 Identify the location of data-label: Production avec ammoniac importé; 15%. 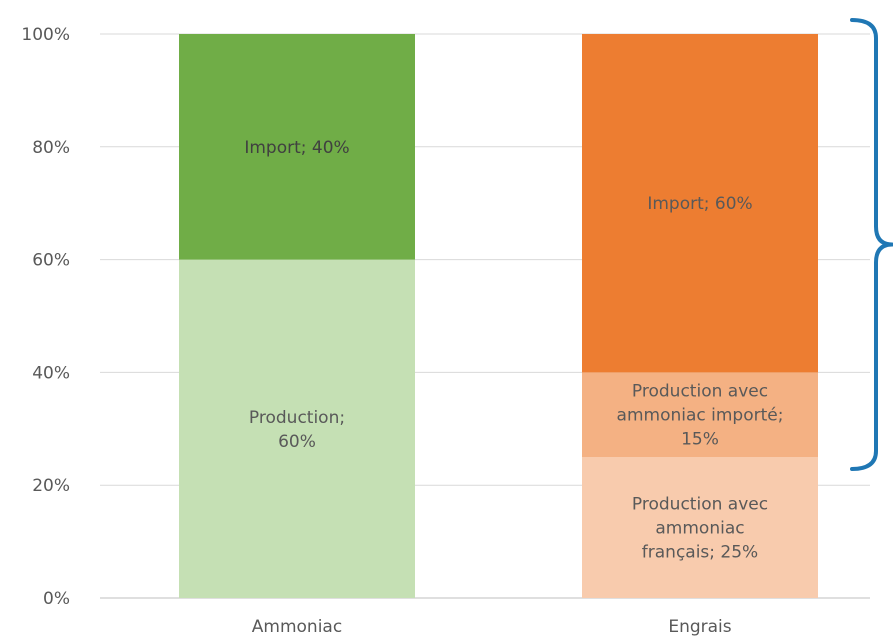
(700, 416).